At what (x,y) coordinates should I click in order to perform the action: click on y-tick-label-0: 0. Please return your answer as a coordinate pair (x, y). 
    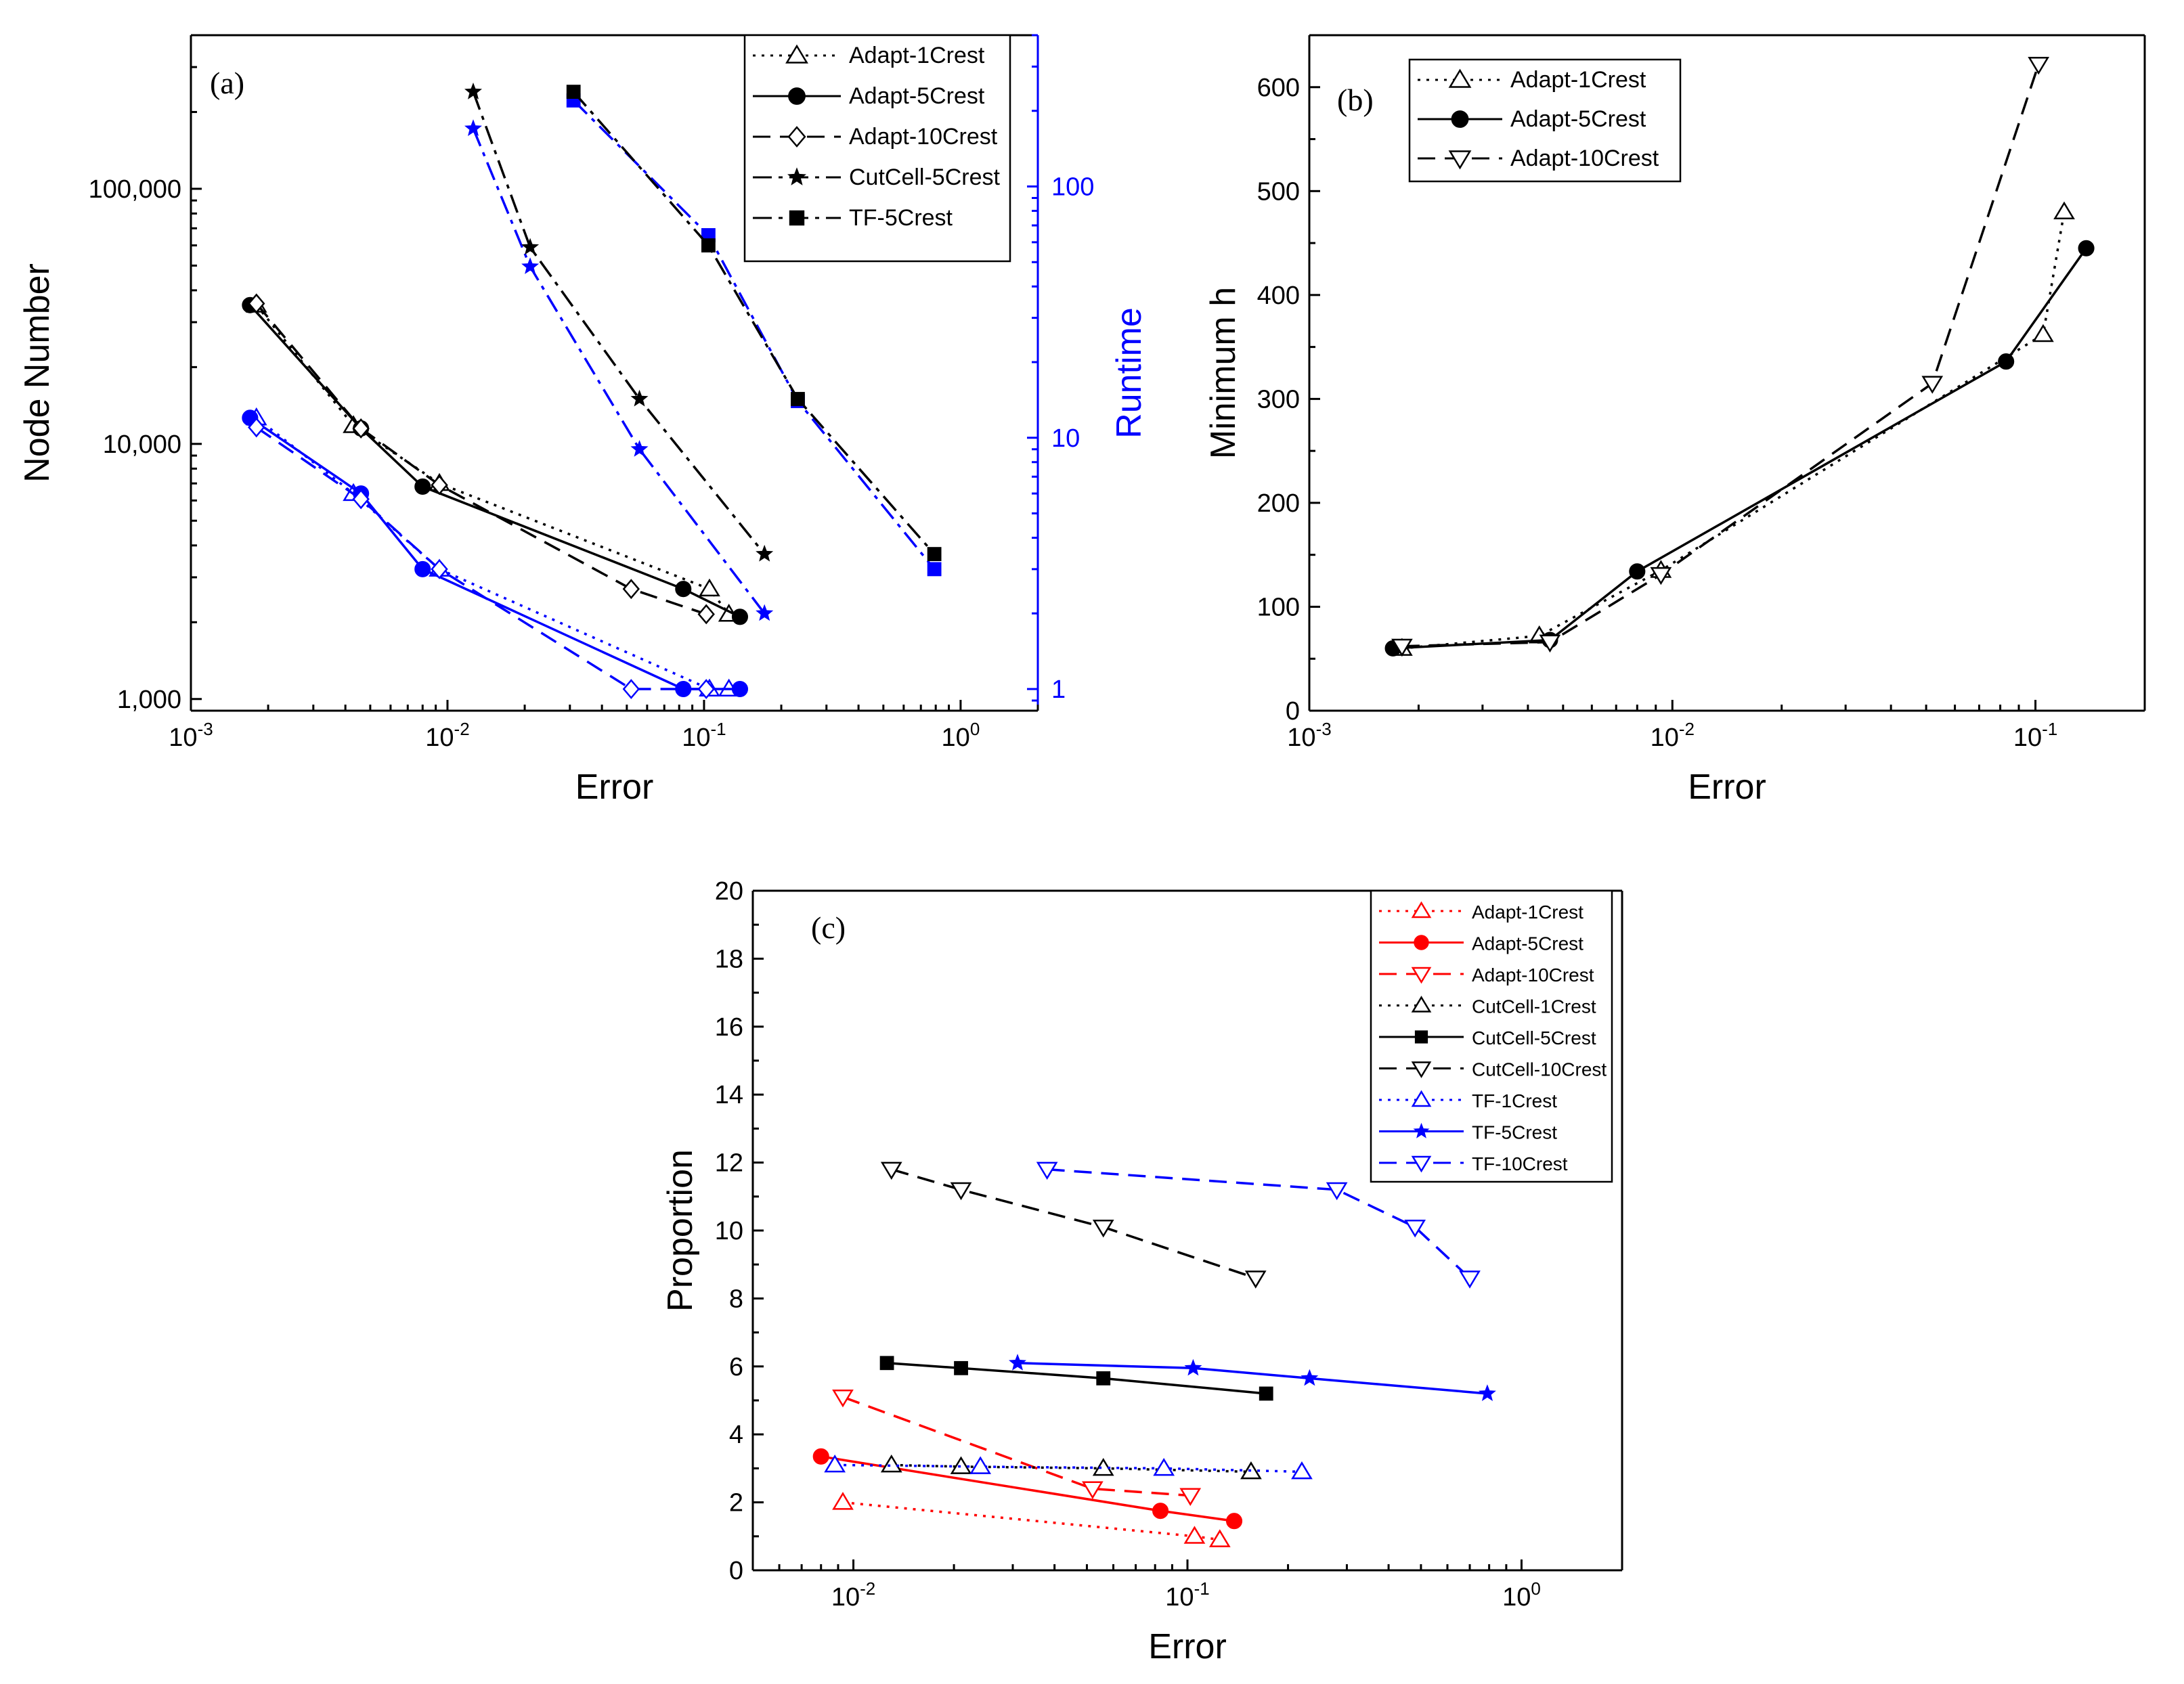
    Looking at the image, I should click on (1293, 711).